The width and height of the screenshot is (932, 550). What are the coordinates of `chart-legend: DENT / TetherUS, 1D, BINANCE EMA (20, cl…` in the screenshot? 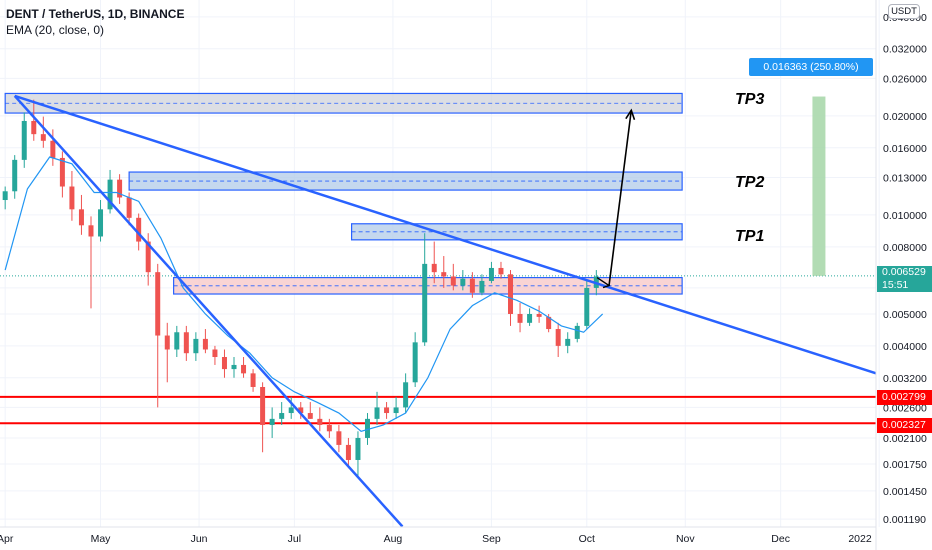 It's located at (95, 22).